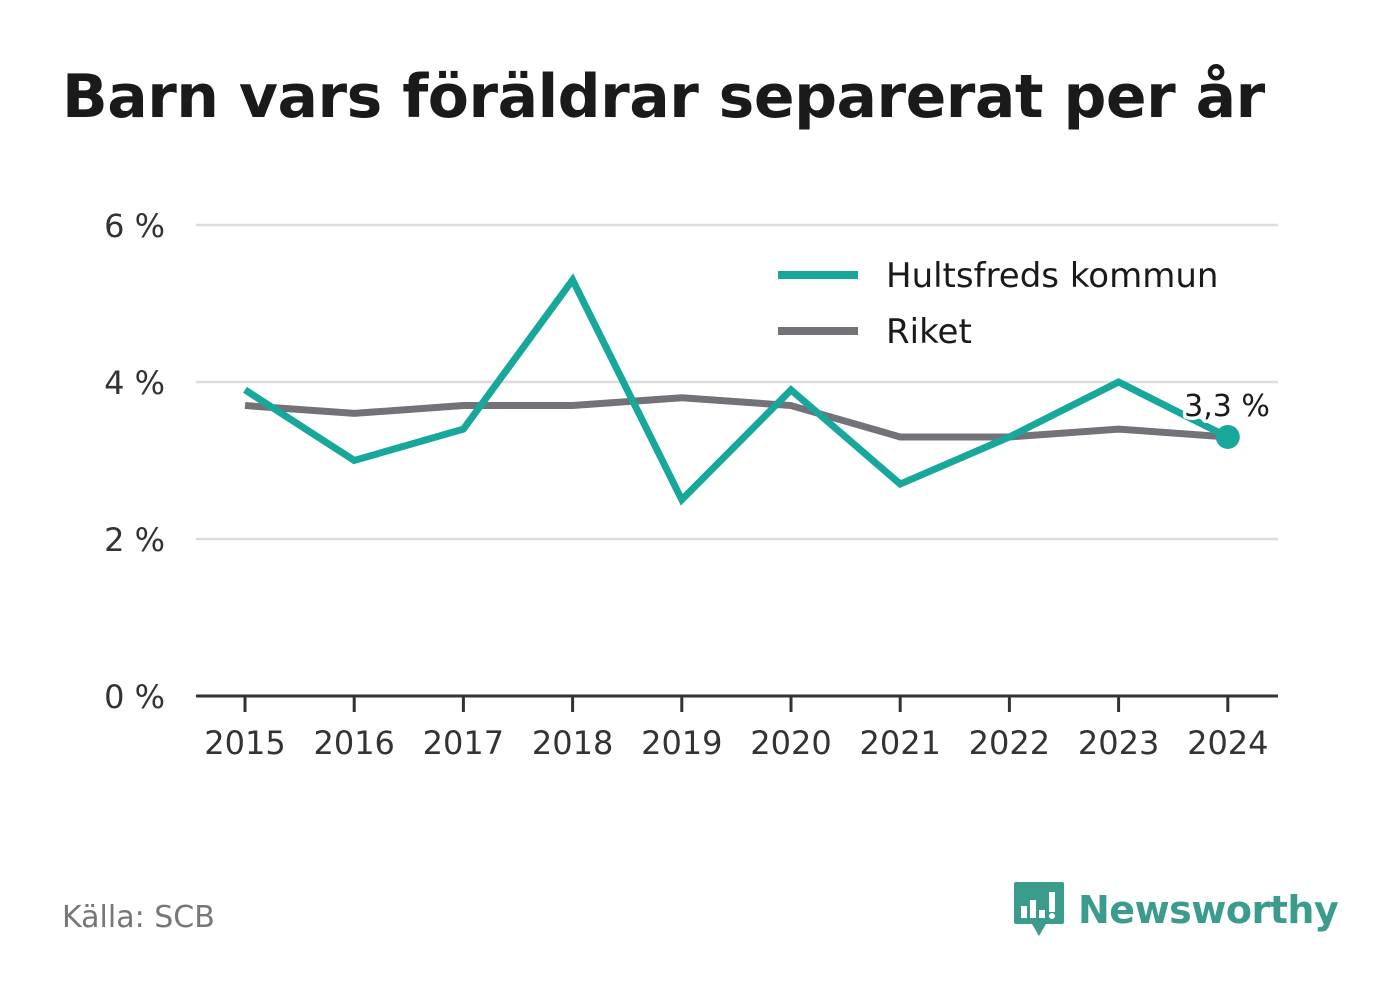 The image size is (1382, 999). Describe the element at coordinates (736, 417) in the screenshot. I see `series-line-riket` at that location.